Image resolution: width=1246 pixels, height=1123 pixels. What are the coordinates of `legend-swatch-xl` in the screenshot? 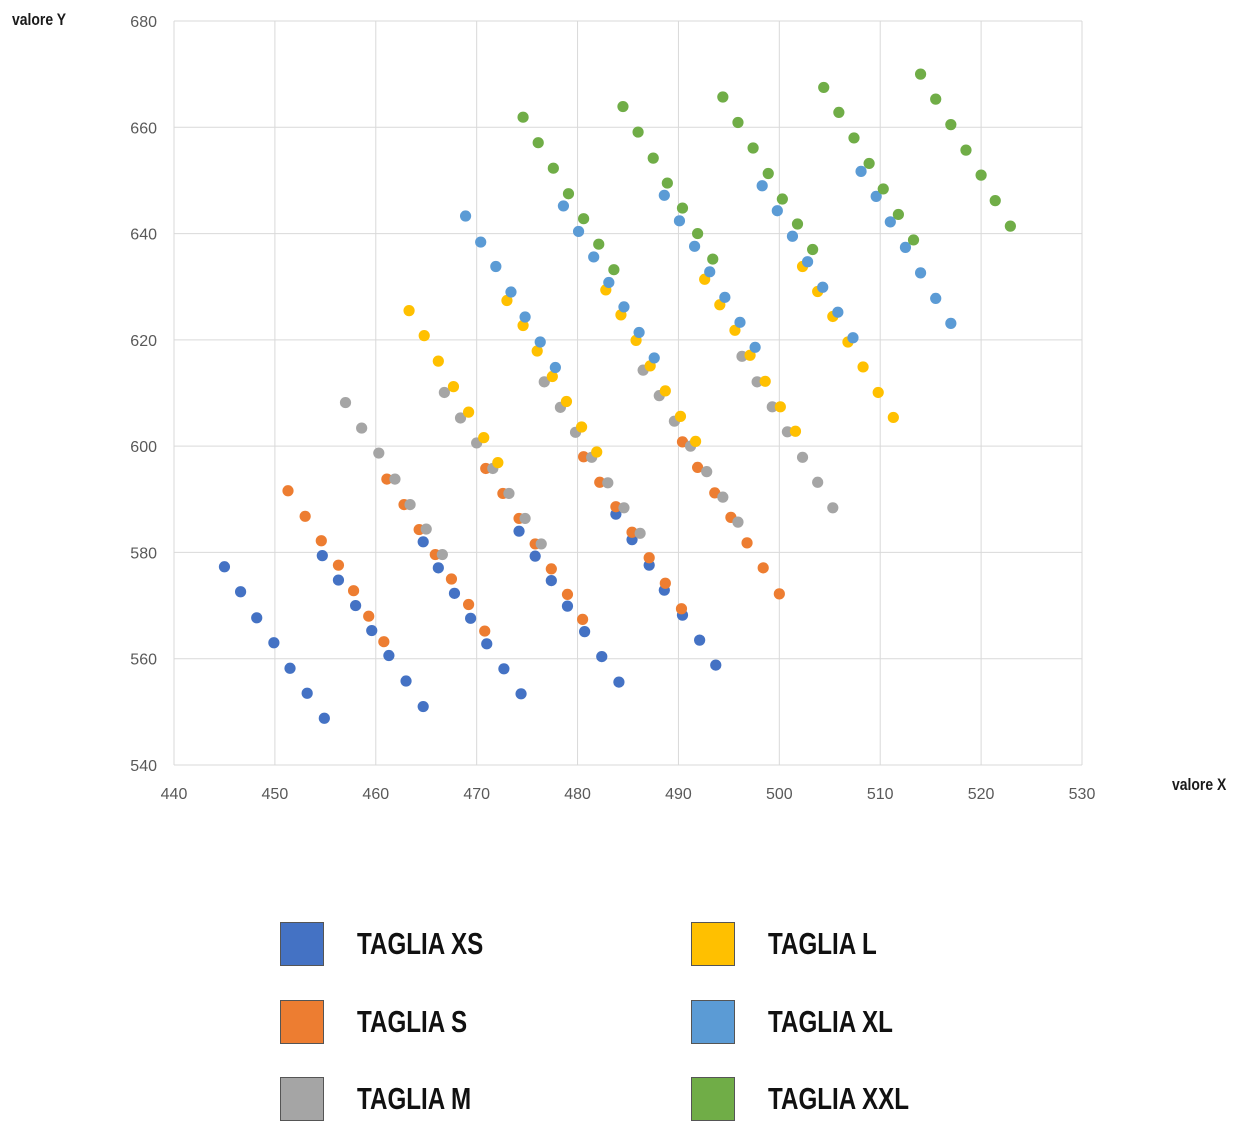 It's located at (713, 1022).